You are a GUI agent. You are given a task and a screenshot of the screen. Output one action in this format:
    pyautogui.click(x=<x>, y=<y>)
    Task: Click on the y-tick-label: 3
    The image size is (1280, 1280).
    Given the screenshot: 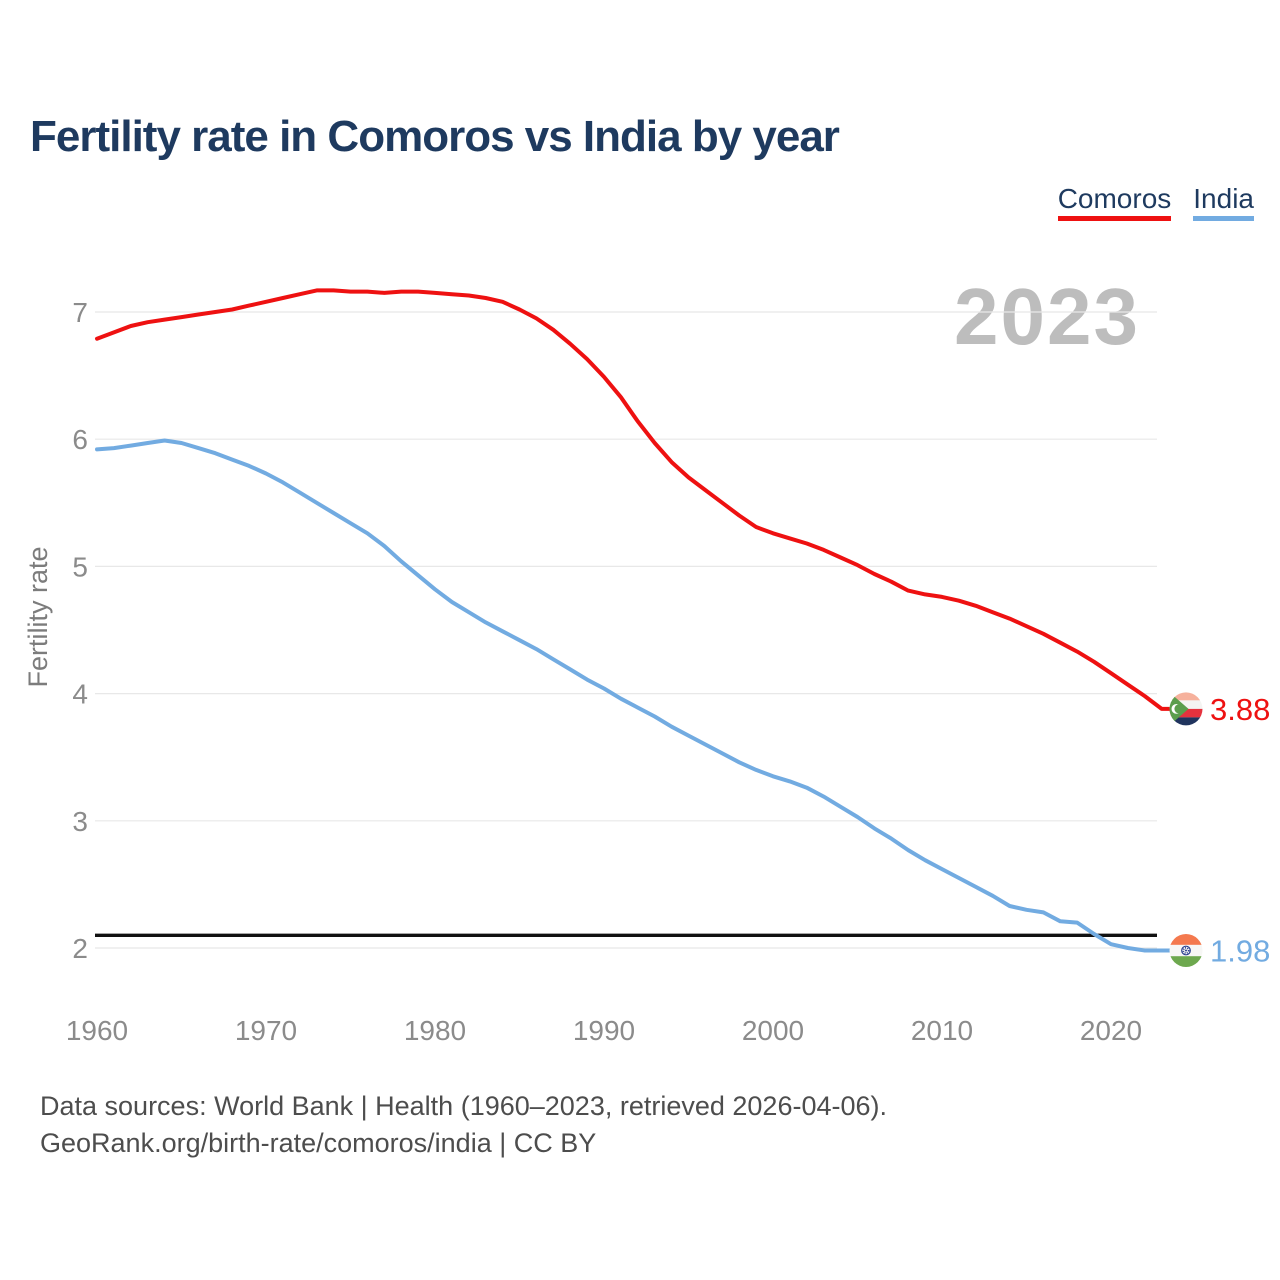 What is the action you would take?
    pyautogui.click(x=80, y=821)
    